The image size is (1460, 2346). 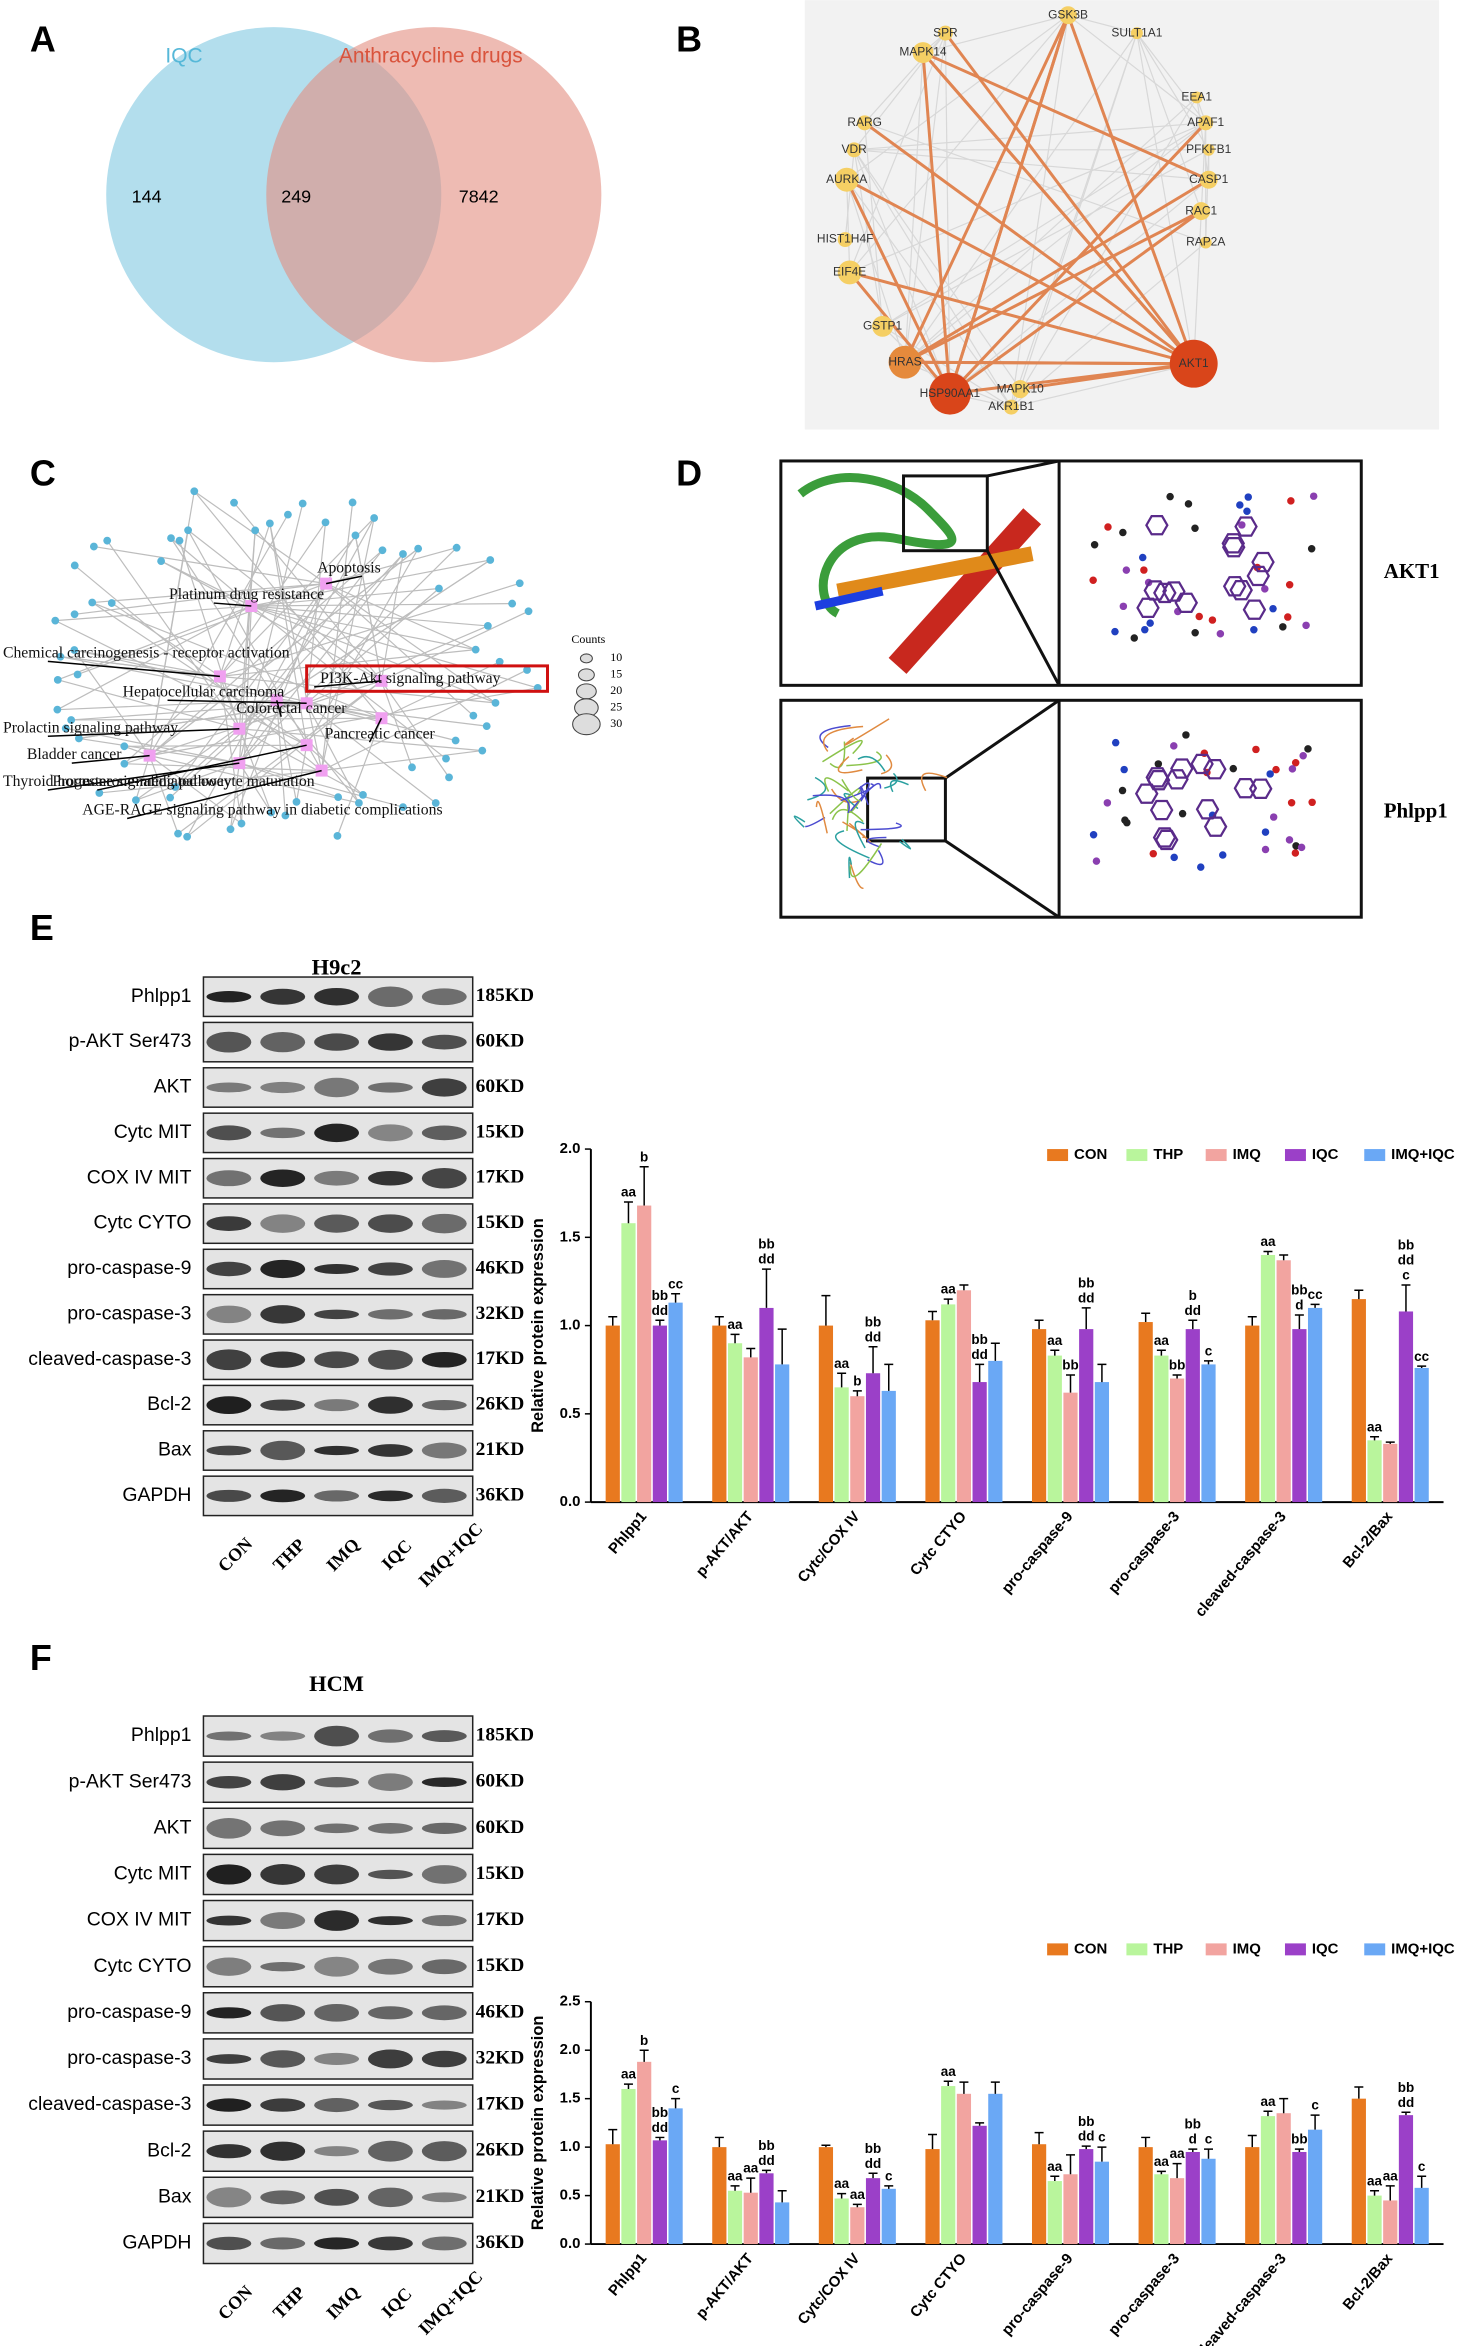 What do you see at coordinates (1201, 210) in the screenshot?
I see `network-node-label: RAC1` at bounding box center [1201, 210].